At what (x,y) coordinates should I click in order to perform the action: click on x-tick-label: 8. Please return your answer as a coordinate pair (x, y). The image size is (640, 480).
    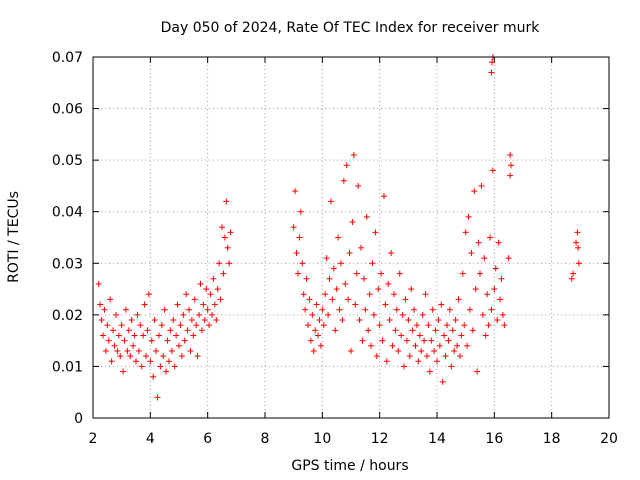
    Looking at the image, I should click on (265, 439).